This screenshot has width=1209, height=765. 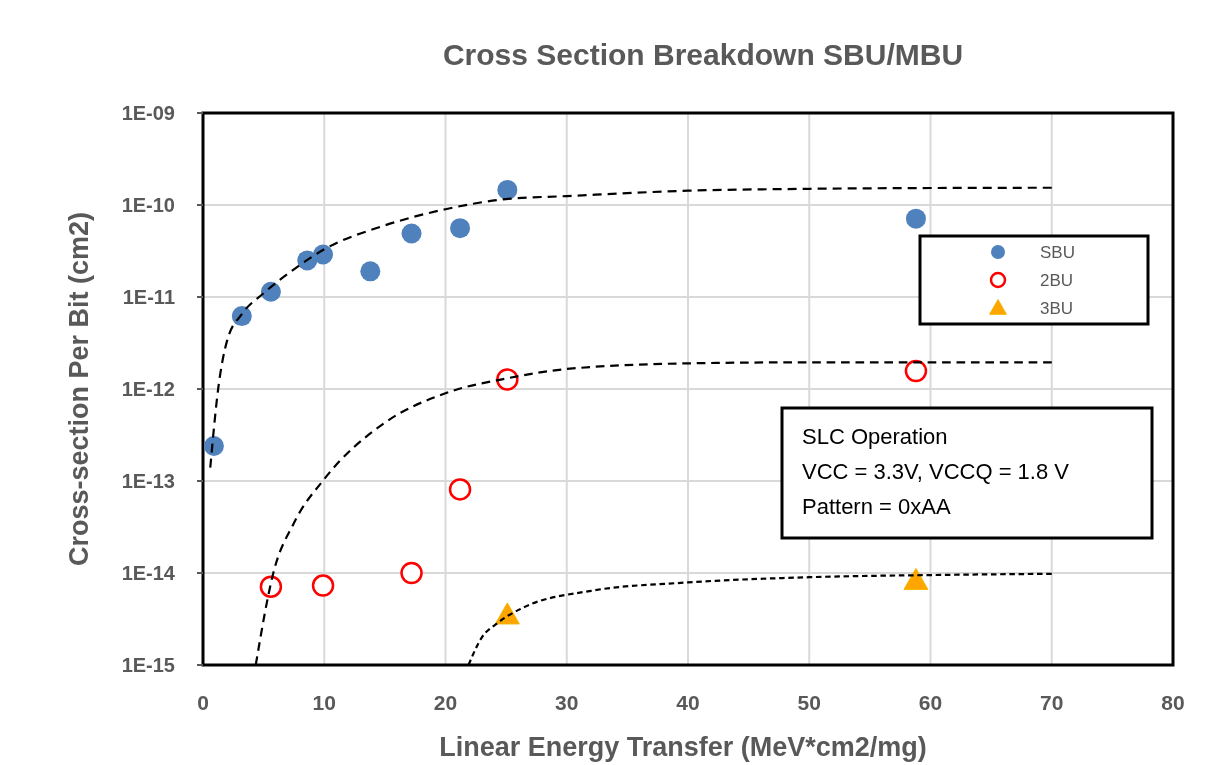 I want to click on x-tick-label: 40, so click(x=688, y=702).